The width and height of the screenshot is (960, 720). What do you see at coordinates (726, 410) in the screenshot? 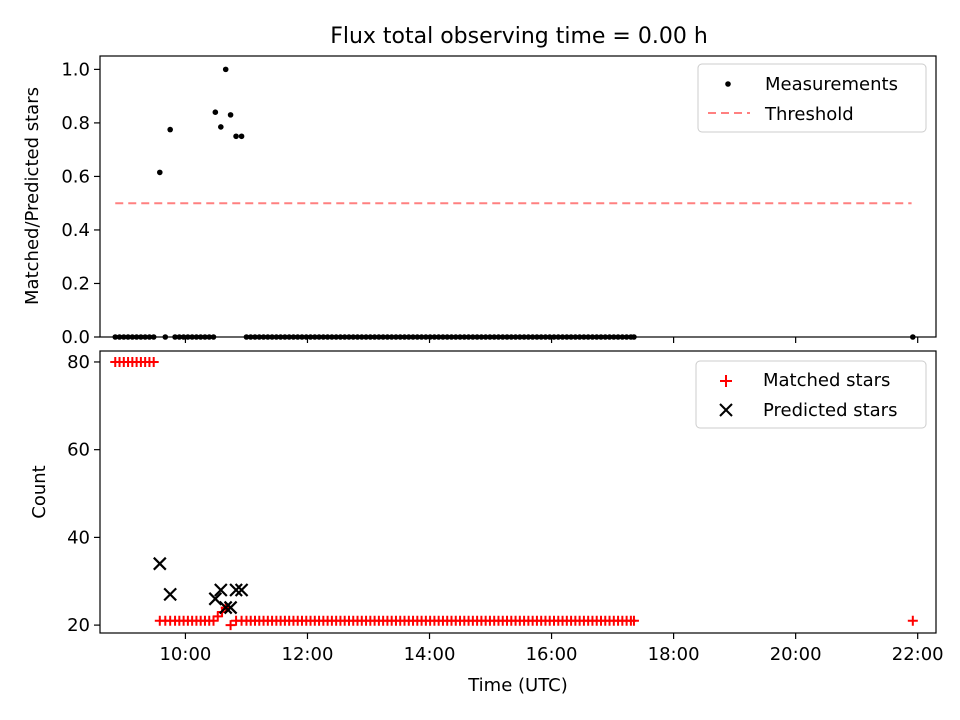
I see `legend-predicted-marker` at bounding box center [726, 410].